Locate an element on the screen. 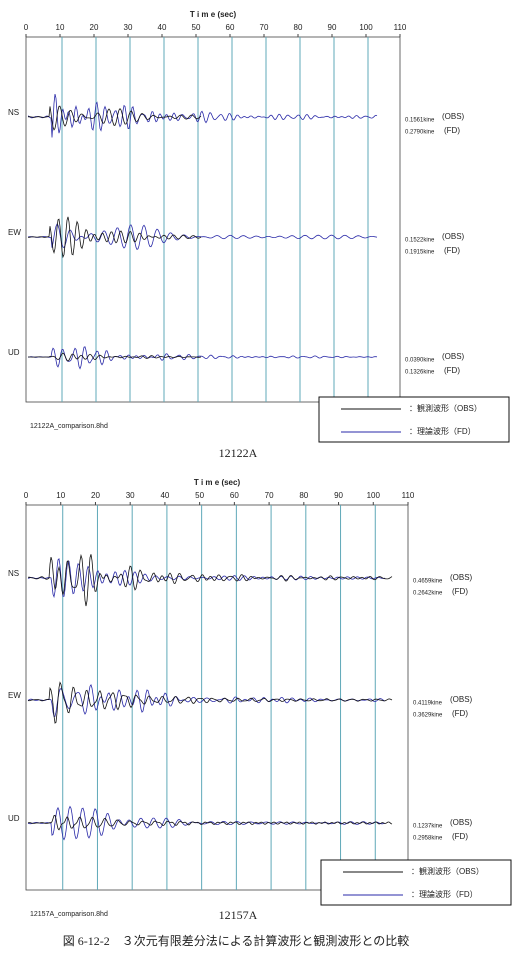 This screenshot has width=512, height=970. obs-value: 0.1237kine is located at coordinates (428, 827).